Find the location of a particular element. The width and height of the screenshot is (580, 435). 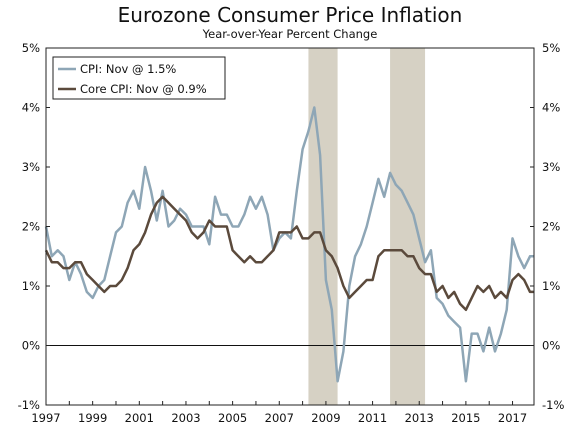

y-axis-left: -1% 0% 1% 2% 3% 4% 5% is located at coordinates (34, 226).